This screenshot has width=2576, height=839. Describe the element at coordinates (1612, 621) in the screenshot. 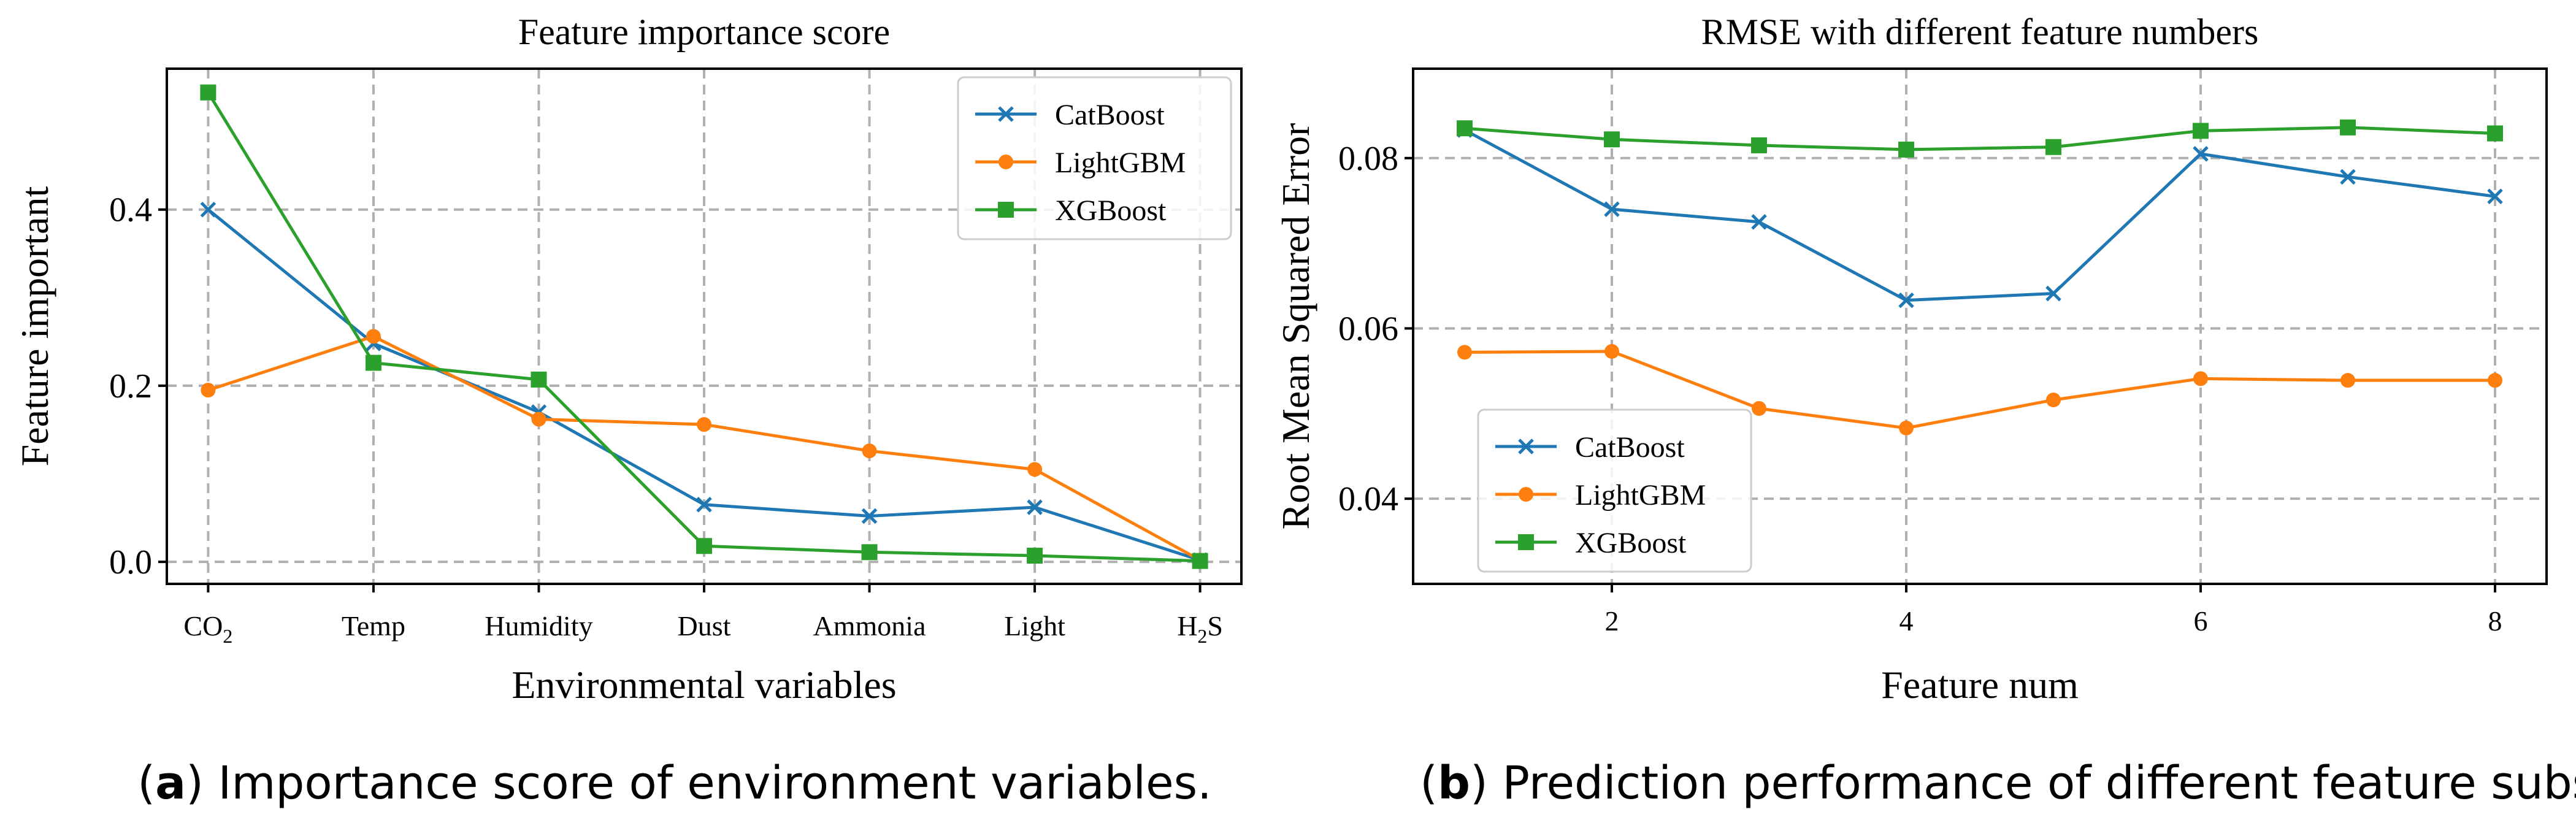

I see `x-tick-label: 2` at that location.